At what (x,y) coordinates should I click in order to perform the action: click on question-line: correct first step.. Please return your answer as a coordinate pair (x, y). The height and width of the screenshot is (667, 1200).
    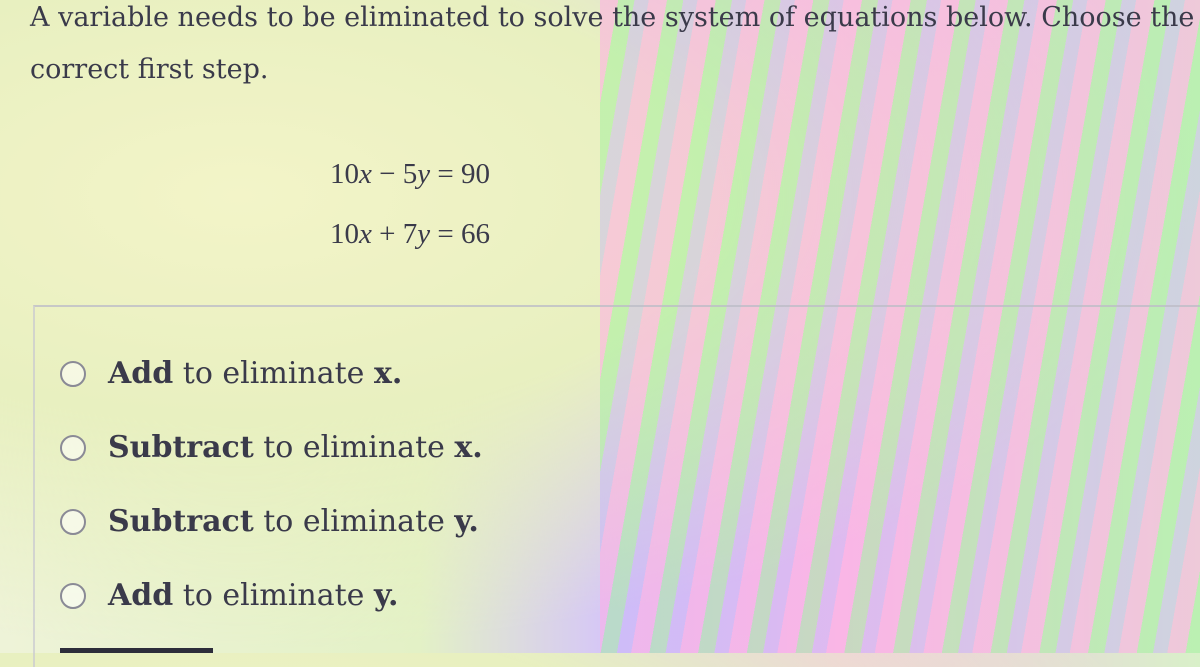
    Looking at the image, I should click on (149, 69).